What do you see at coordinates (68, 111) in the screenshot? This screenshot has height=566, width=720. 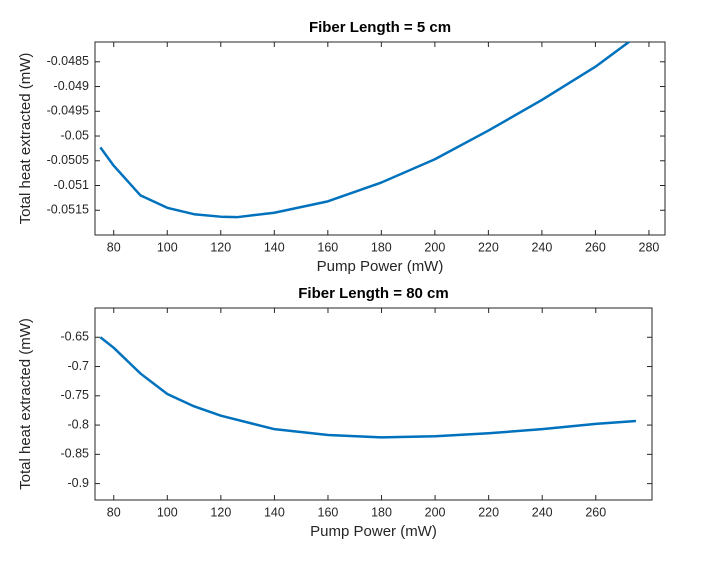 I see `y-tick-label: -0.0495` at bounding box center [68, 111].